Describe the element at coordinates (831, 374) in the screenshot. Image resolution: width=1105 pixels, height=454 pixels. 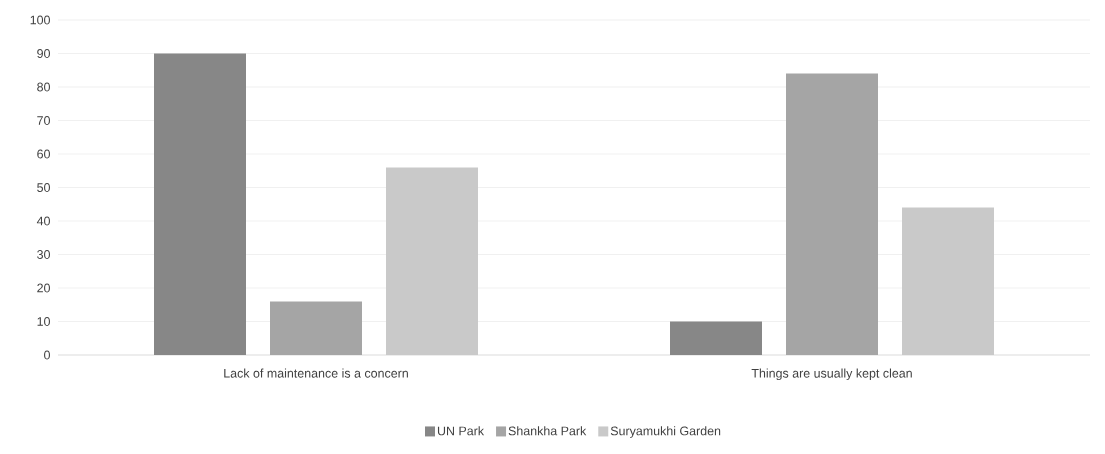
I see `x-tick-label: Things are usually kept clean` at that location.